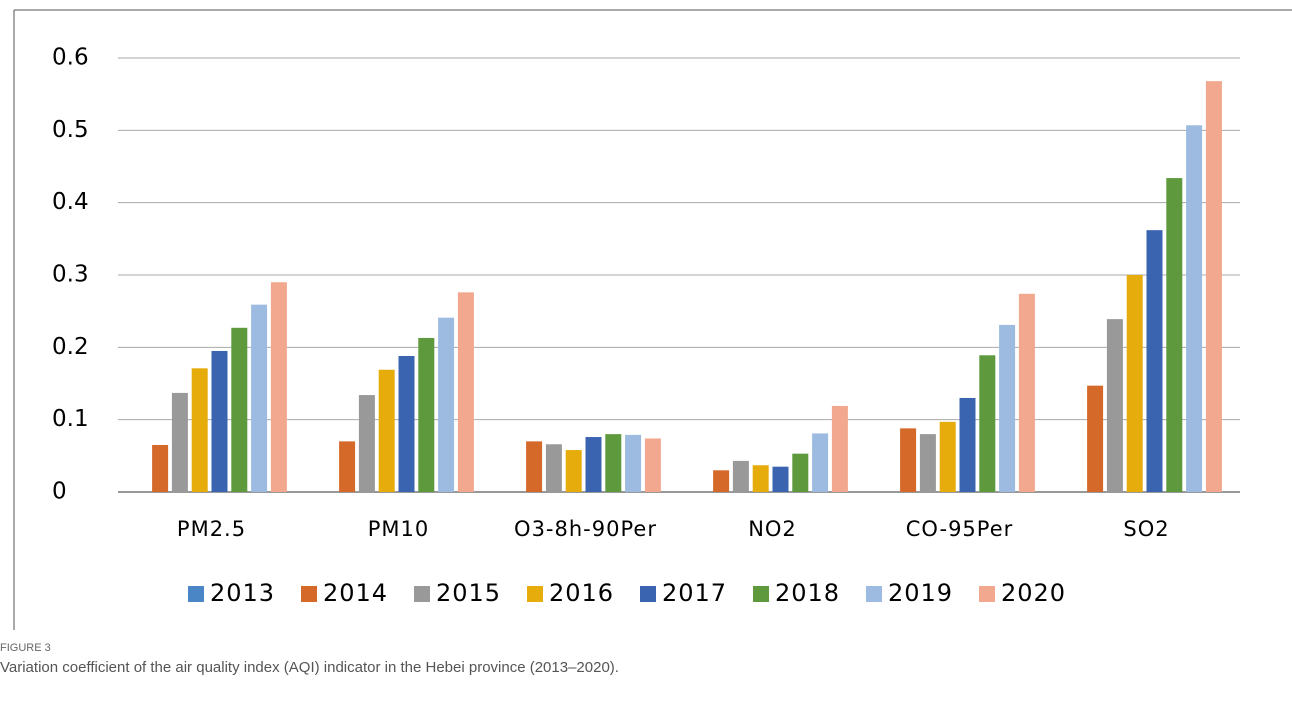 The width and height of the screenshot is (1292, 702). Describe the element at coordinates (581, 593) in the screenshot. I see `legend-label: 2016` at that location.